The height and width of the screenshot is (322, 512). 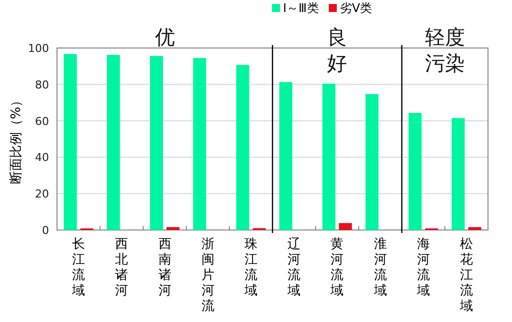 I want to click on y-tick-label: 40, so click(x=42, y=157).